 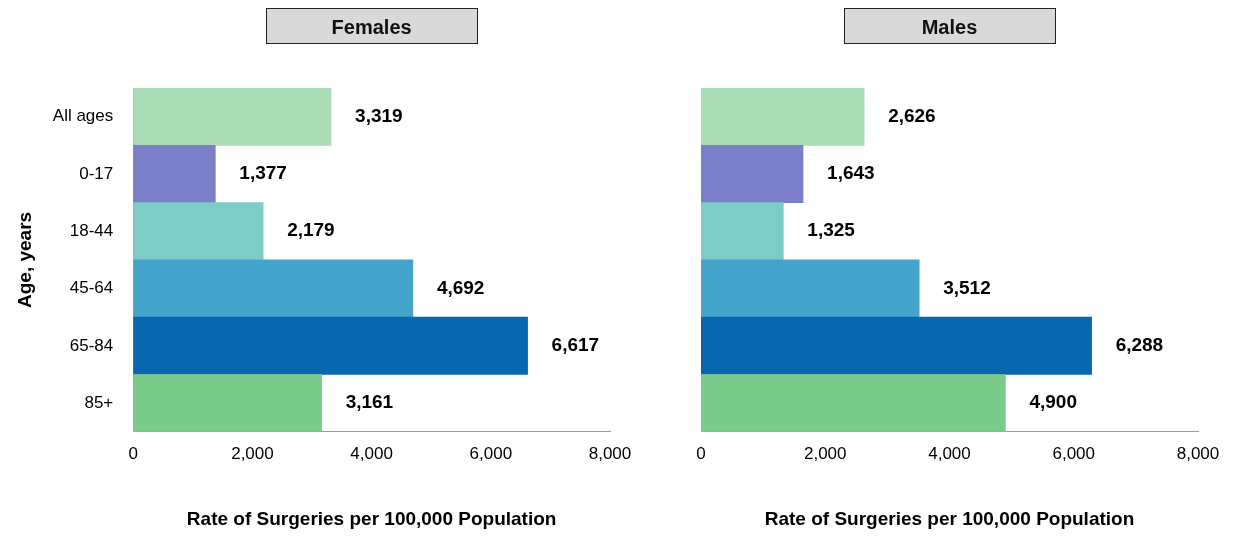 I want to click on data-label: 4,900, so click(x=1053, y=402).